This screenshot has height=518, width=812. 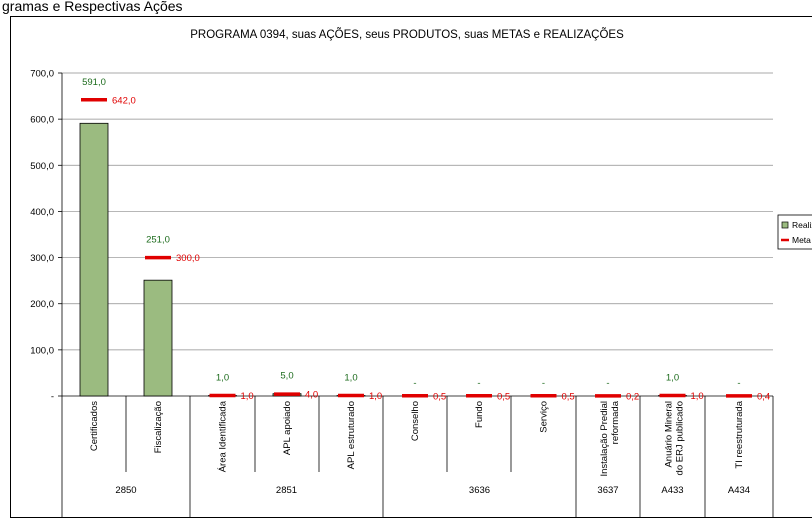 What do you see at coordinates (52, 397) in the screenshot?
I see `y-tick-label: -` at bounding box center [52, 397].